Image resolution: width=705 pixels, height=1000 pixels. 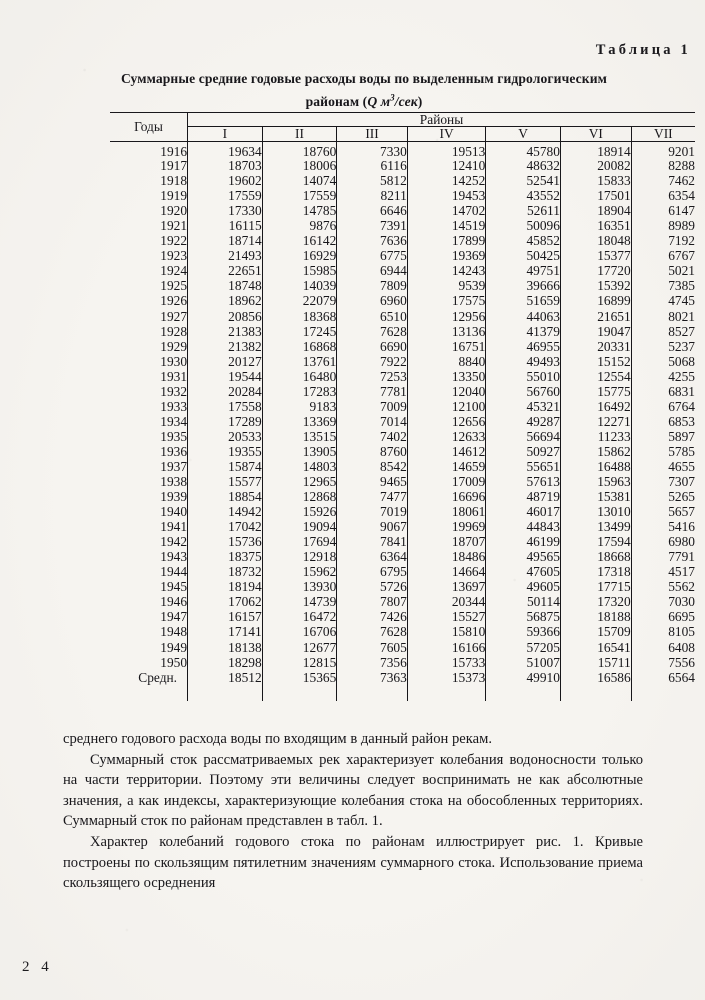 I want to click on row-value-cell: 18368, so click(x=299, y=316).